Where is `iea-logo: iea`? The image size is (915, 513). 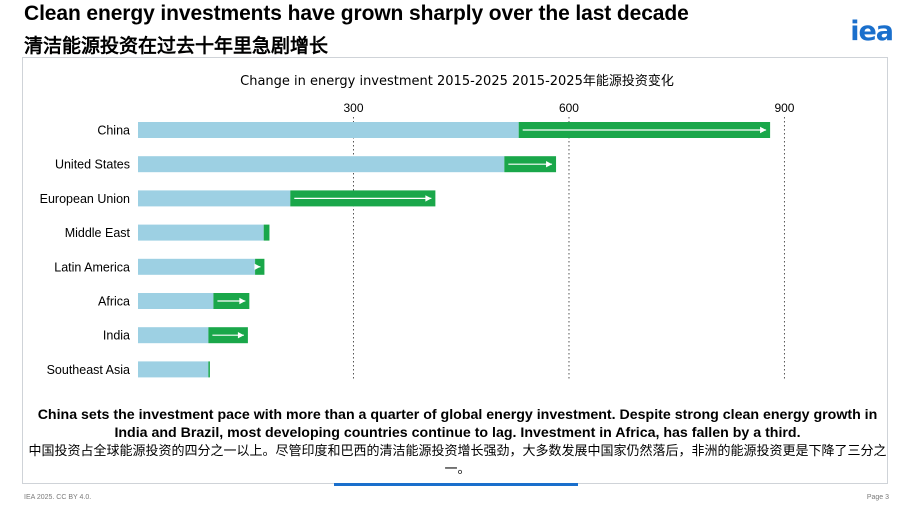 iea-logo: iea is located at coordinates (872, 31).